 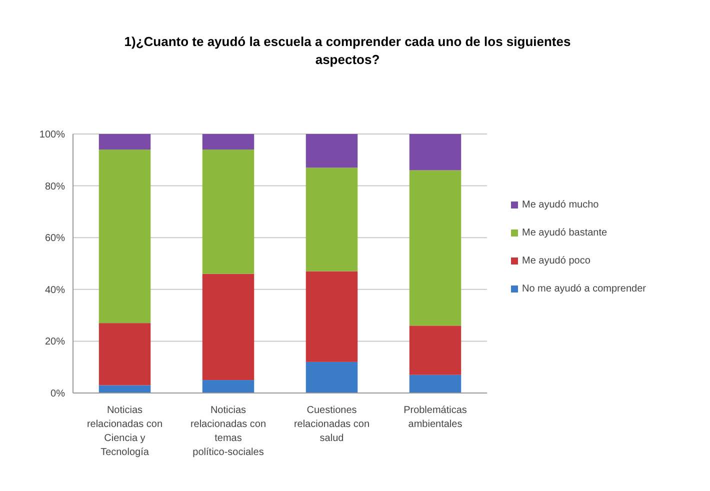 I want to click on legend-label: Me ayudó bastante, so click(x=565, y=233).